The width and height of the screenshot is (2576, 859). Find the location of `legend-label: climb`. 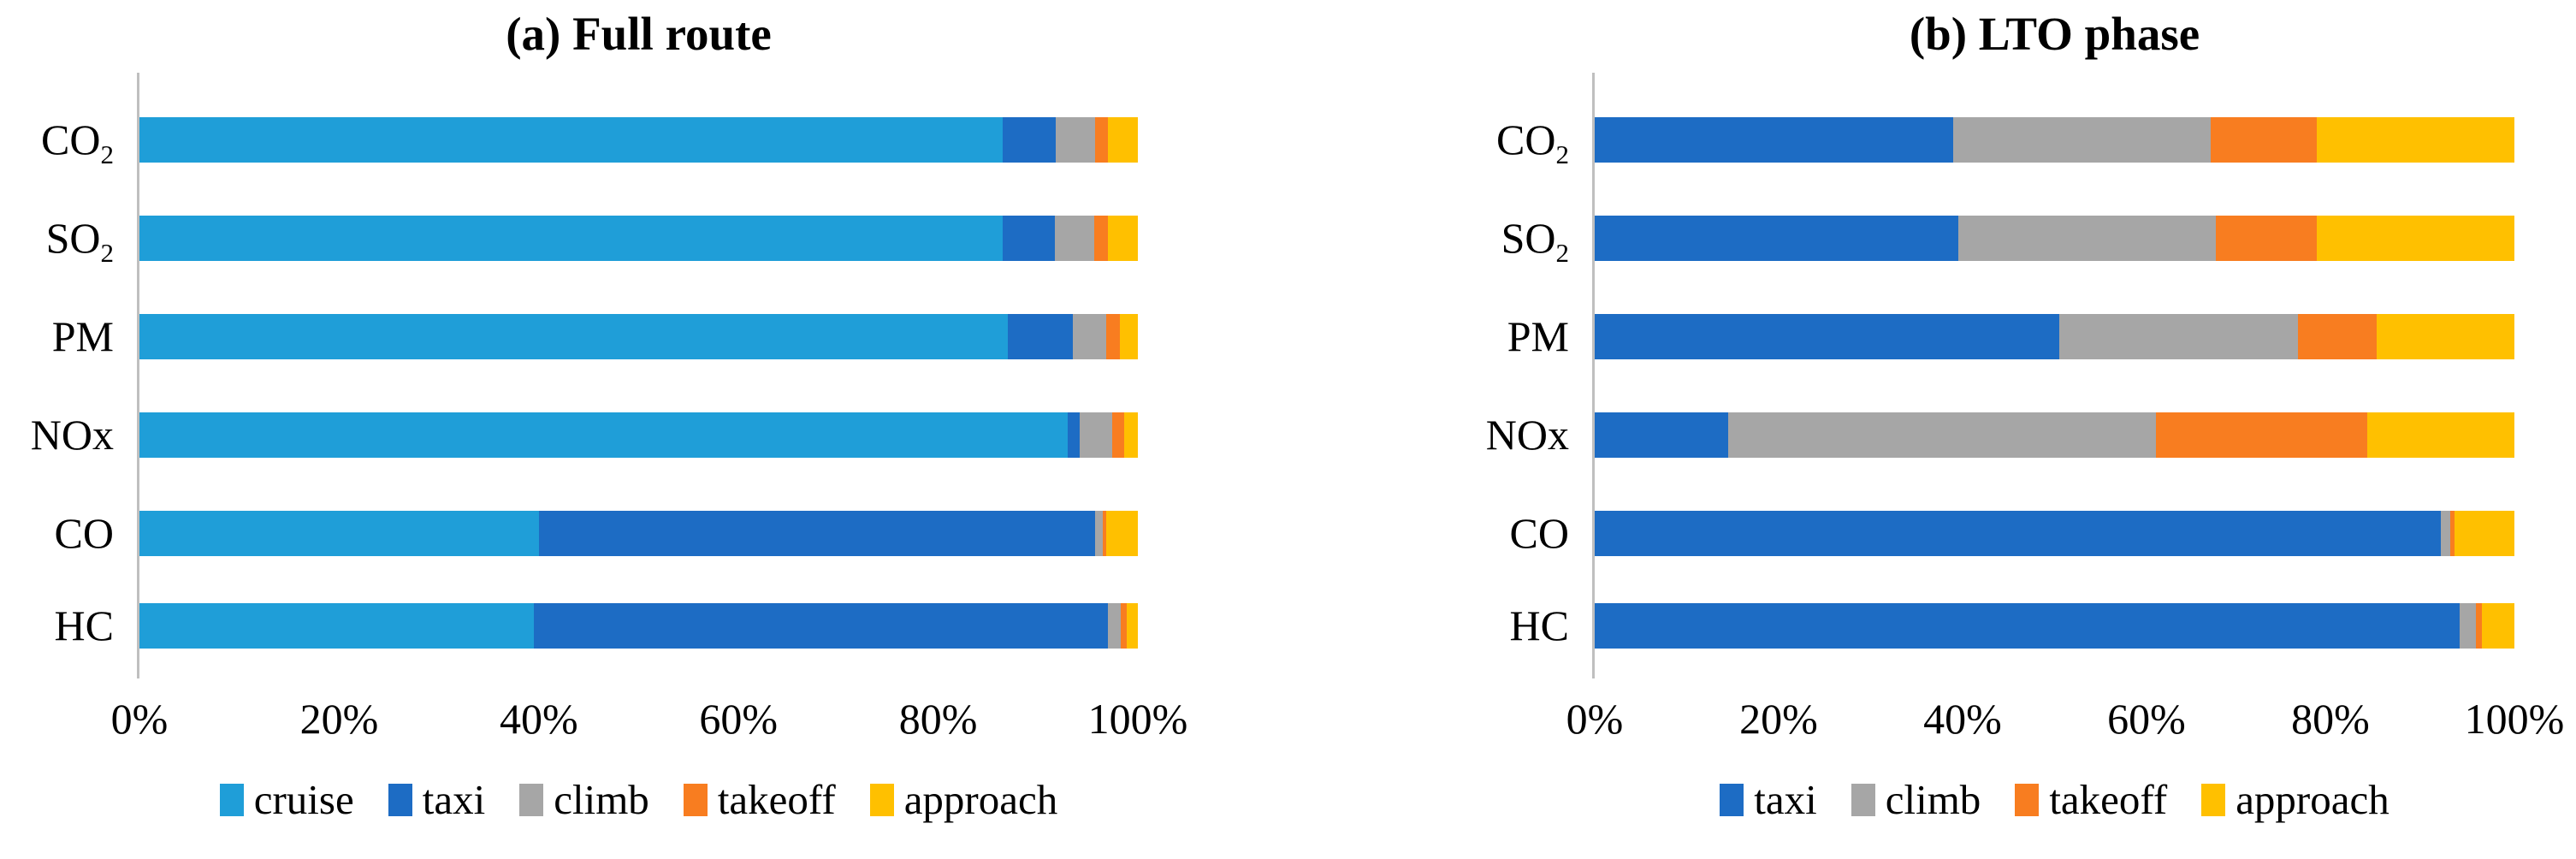

legend-label: climb is located at coordinates (601, 799).